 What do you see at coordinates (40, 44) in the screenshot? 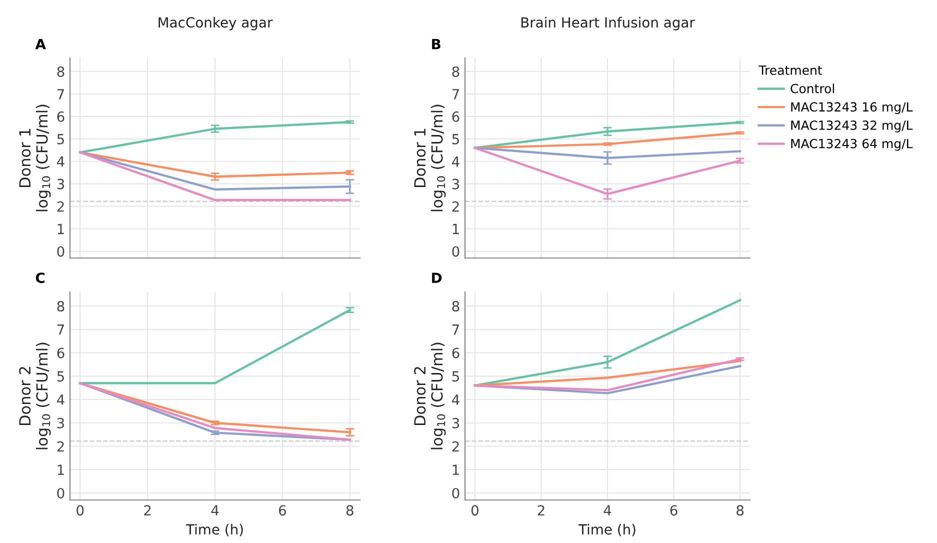
I see `text: A` at bounding box center [40, 44].